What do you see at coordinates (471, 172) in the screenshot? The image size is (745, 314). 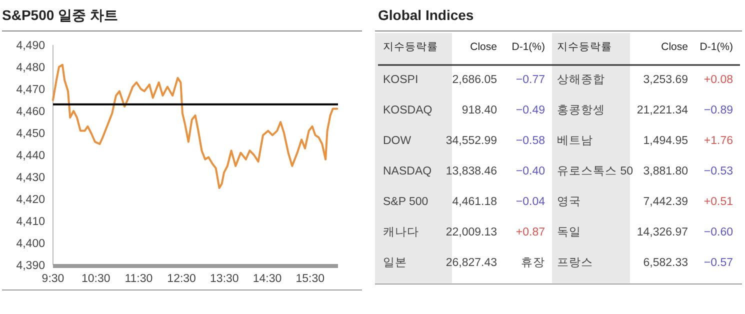 I see `text: 13,838.46` at bounding box center [471, 172].